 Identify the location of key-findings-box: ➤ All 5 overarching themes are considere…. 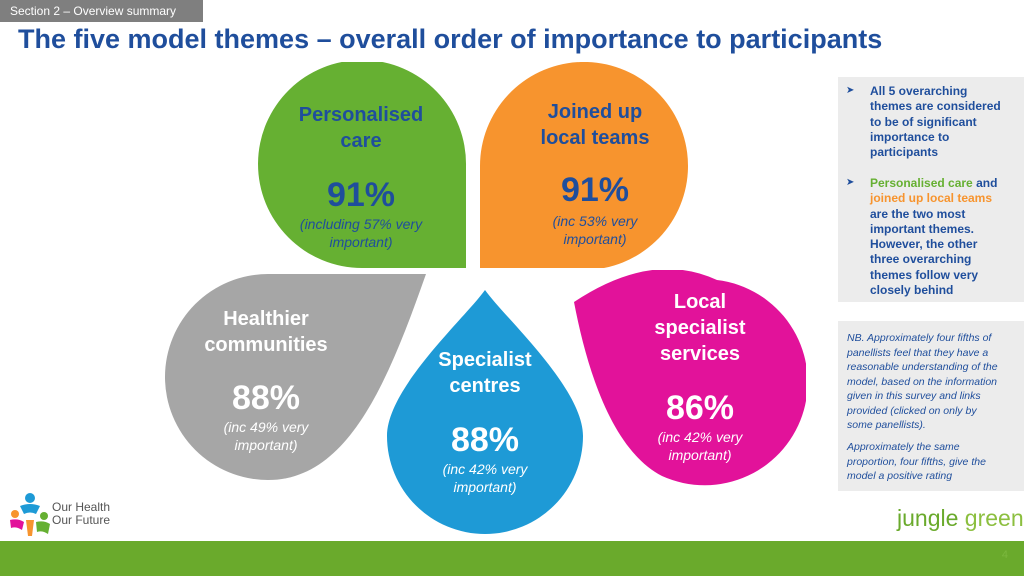
(931, 189).